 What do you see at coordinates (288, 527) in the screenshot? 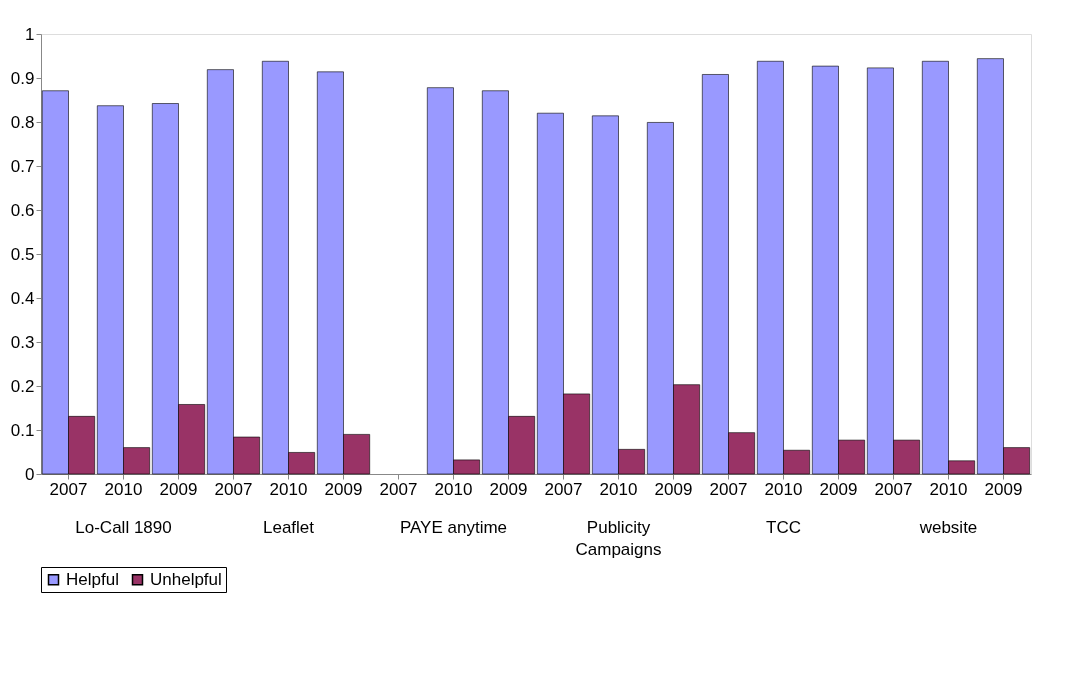
I see `text: Leaflet` at bounding box center [288, 527].